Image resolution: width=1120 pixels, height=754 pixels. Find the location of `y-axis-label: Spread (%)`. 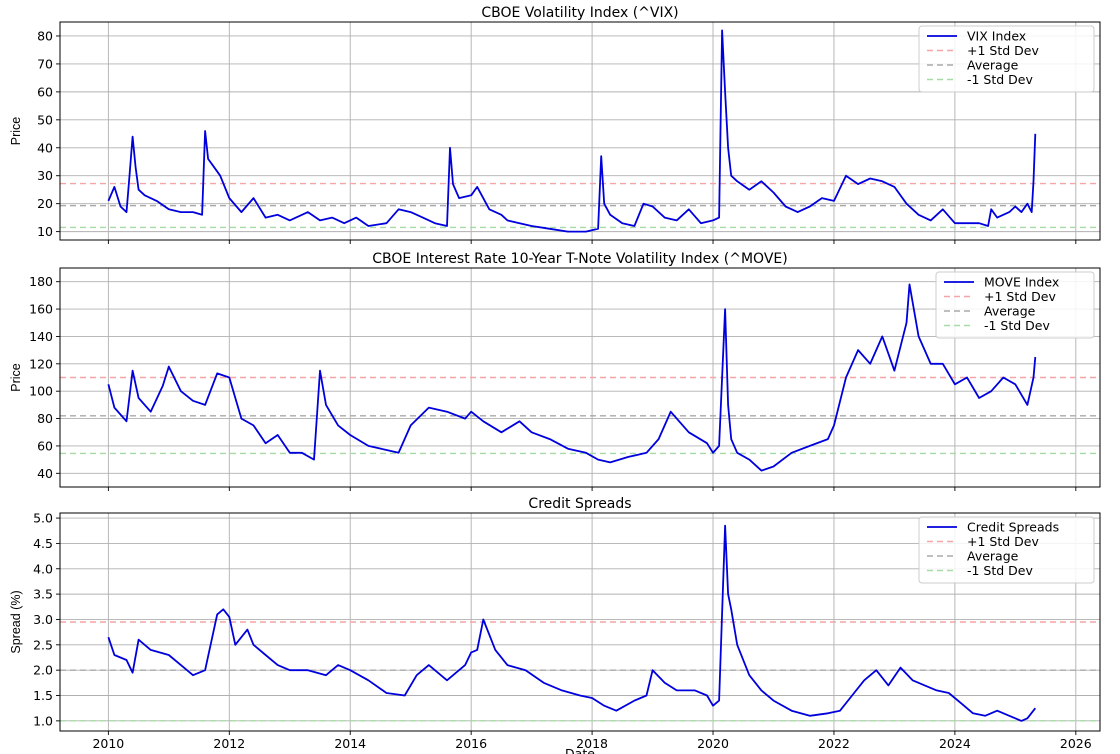

y-axis-label: Spread (%) is located at coordinates (16, 621).